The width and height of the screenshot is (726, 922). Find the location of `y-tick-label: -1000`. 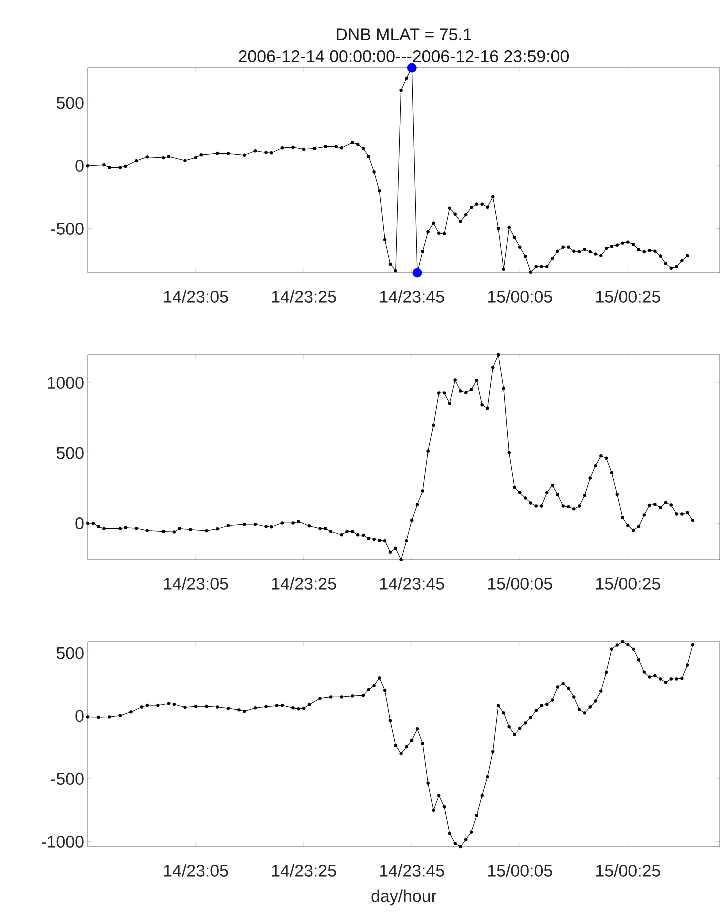

y-tick-label: -1000 is located at coordinates (63, 842).